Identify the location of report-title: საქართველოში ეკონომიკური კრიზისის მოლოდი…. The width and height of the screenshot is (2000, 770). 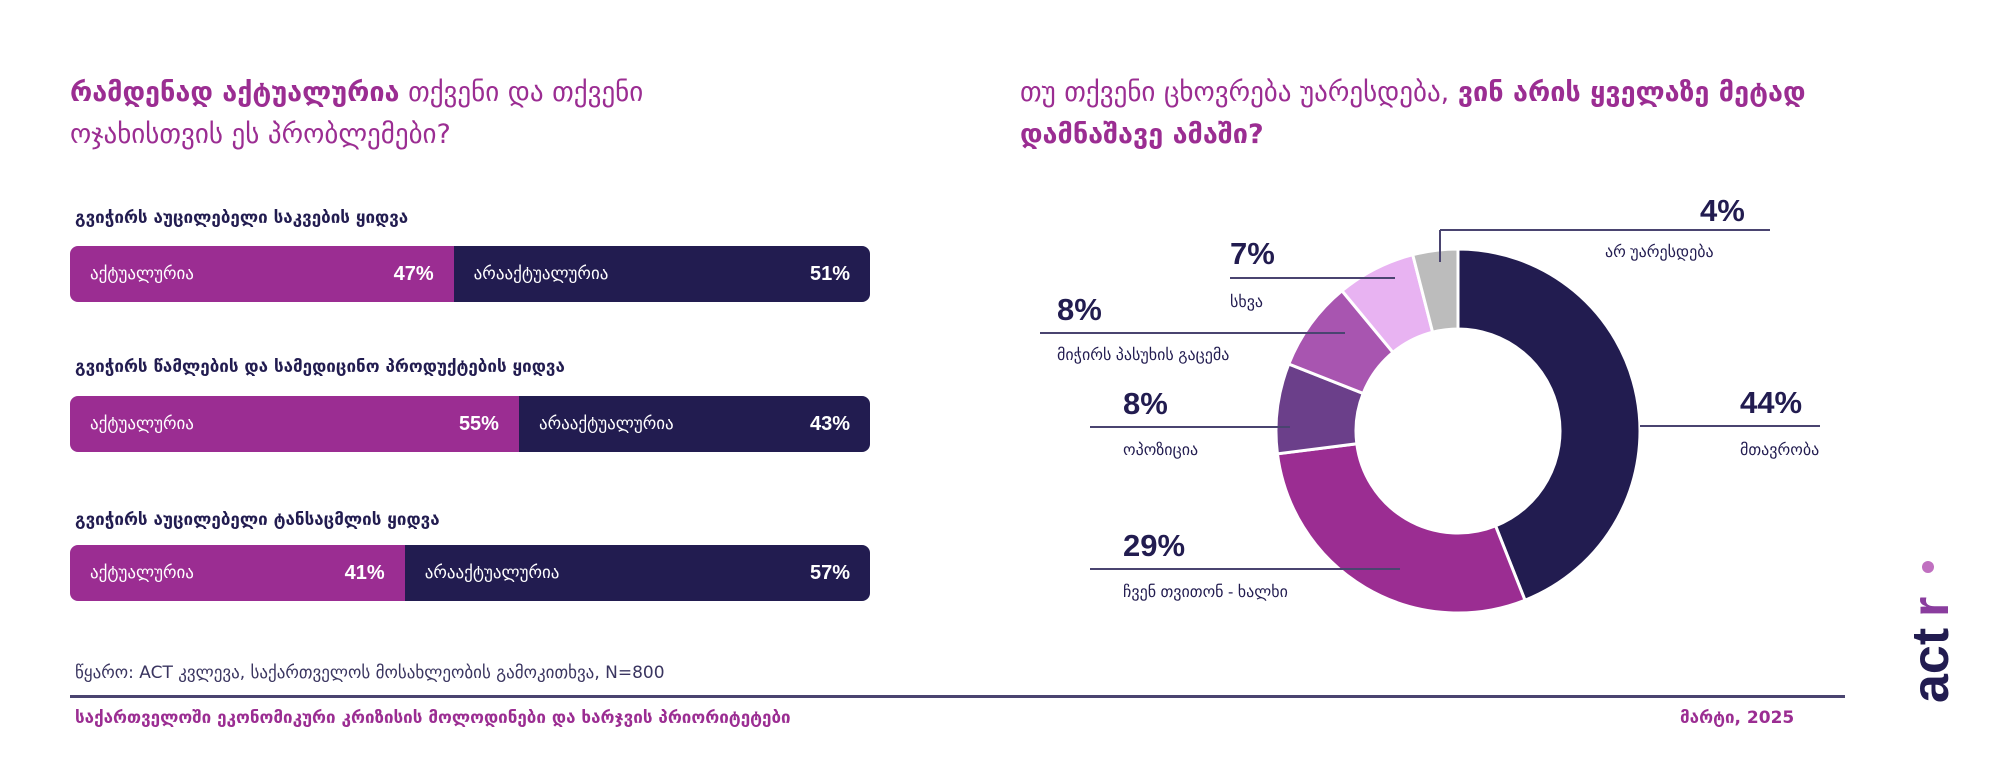
(433, 718).